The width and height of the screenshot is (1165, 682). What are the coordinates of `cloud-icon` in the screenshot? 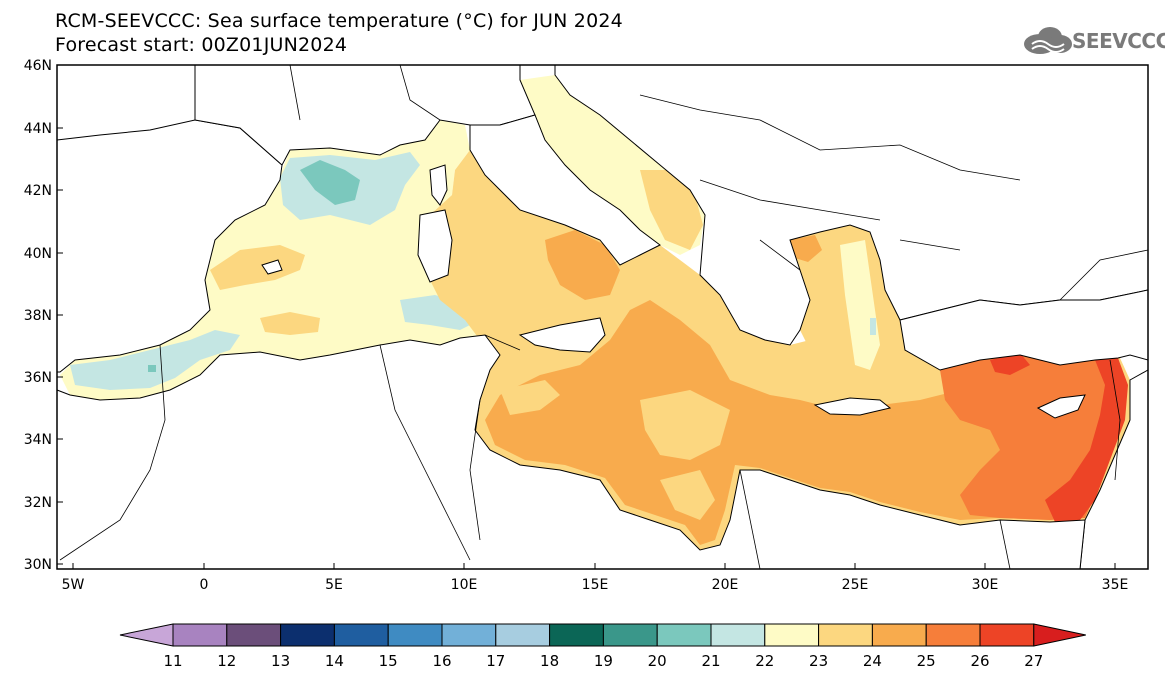 It's located at (1048, 40).